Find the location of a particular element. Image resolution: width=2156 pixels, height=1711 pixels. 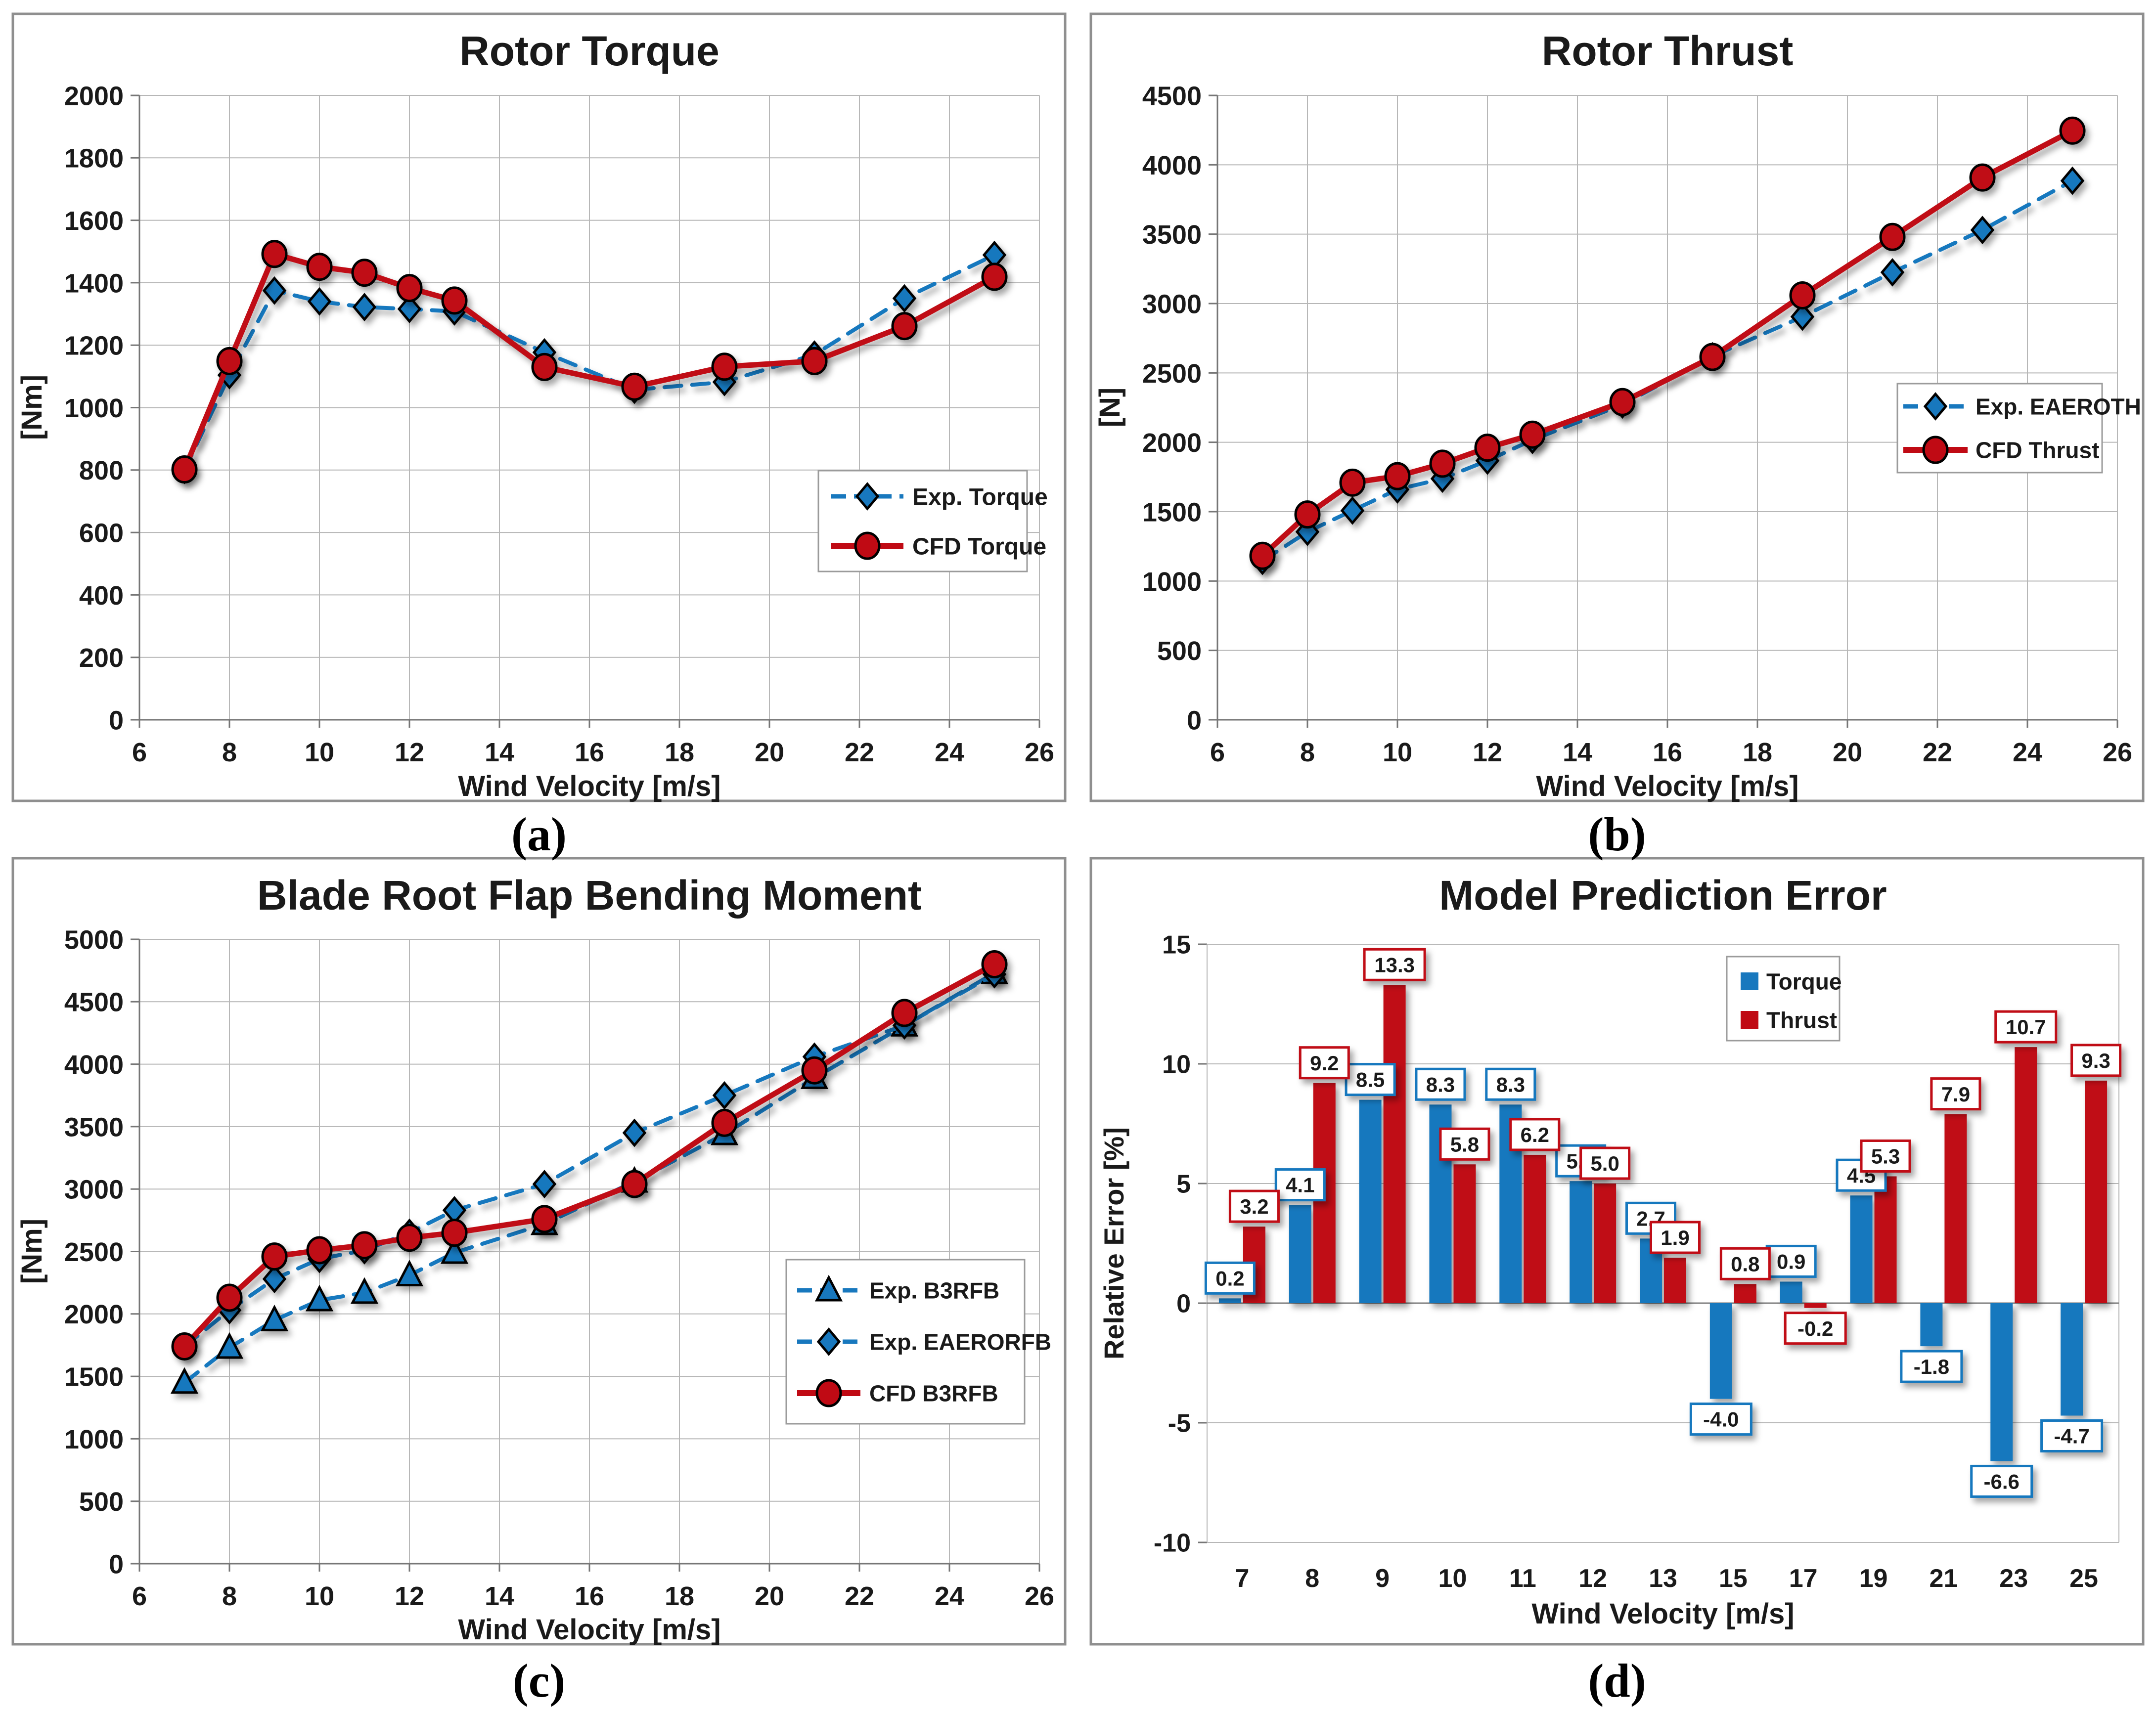

legend-label: Exp. Torque is located at coordinates (980, 497).